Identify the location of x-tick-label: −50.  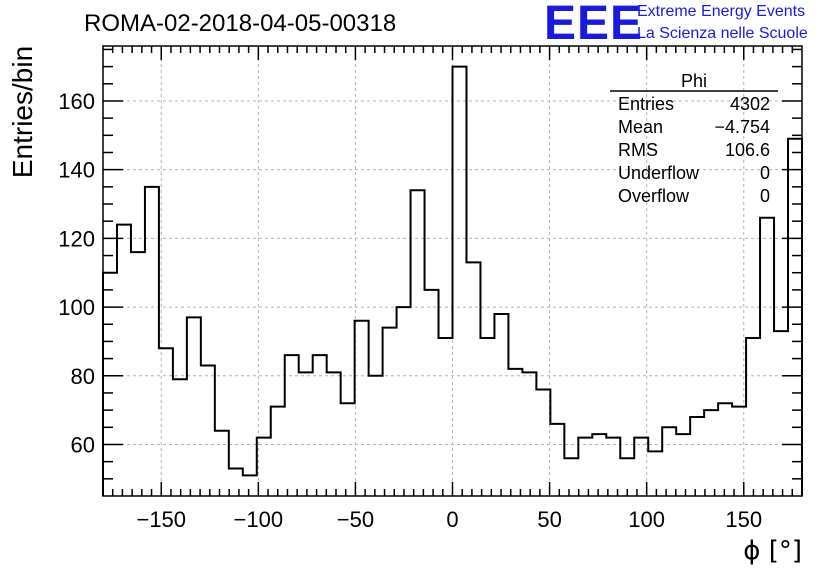
(355, 519).